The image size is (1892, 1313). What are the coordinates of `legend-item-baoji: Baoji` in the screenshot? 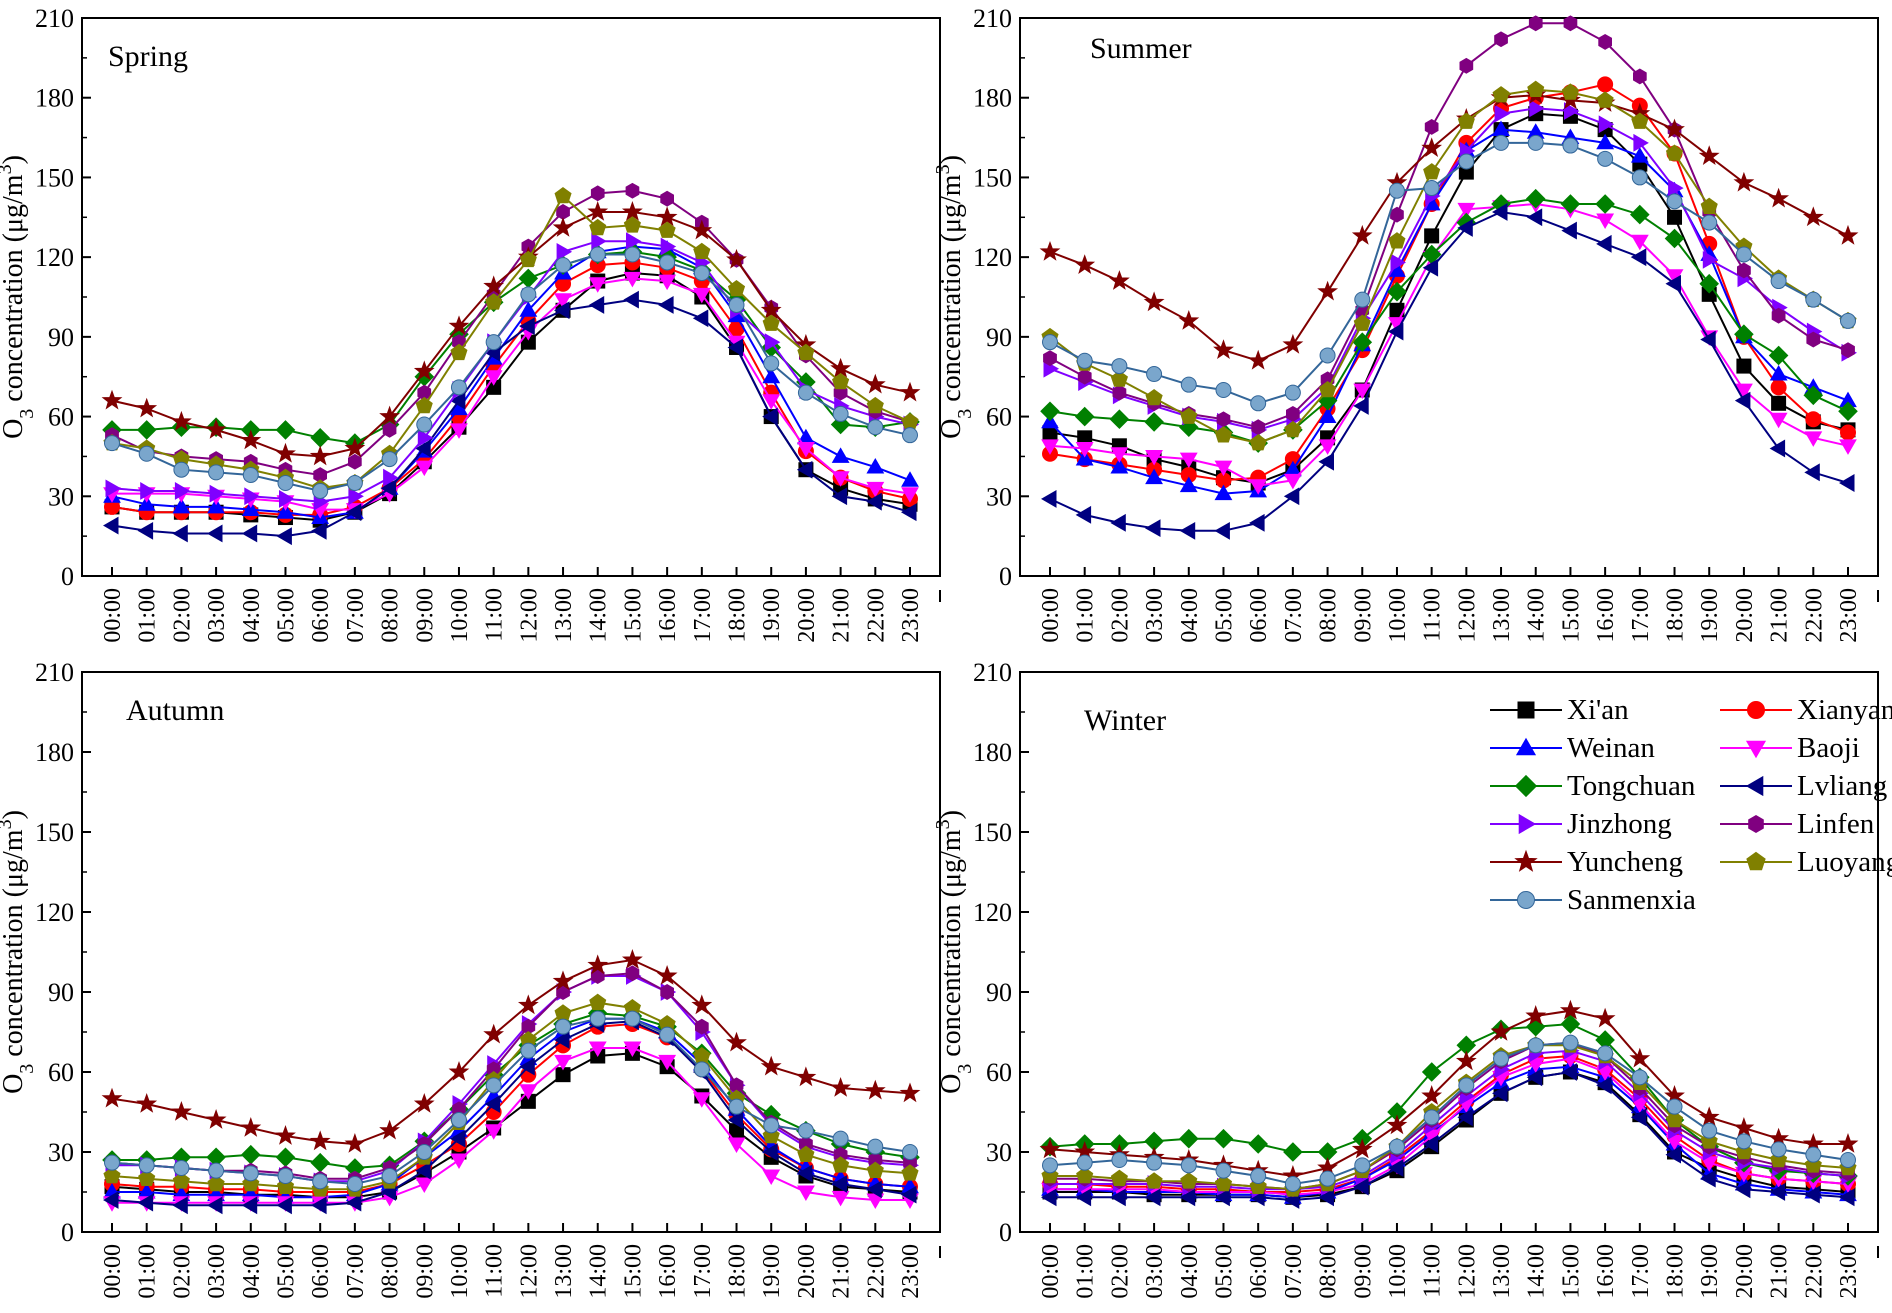 It's located at (1790, 748).